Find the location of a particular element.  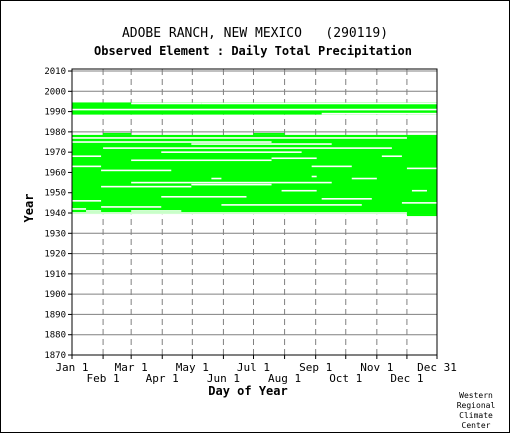

y-tick-label: 2010 is located at coordinates (55, 72).